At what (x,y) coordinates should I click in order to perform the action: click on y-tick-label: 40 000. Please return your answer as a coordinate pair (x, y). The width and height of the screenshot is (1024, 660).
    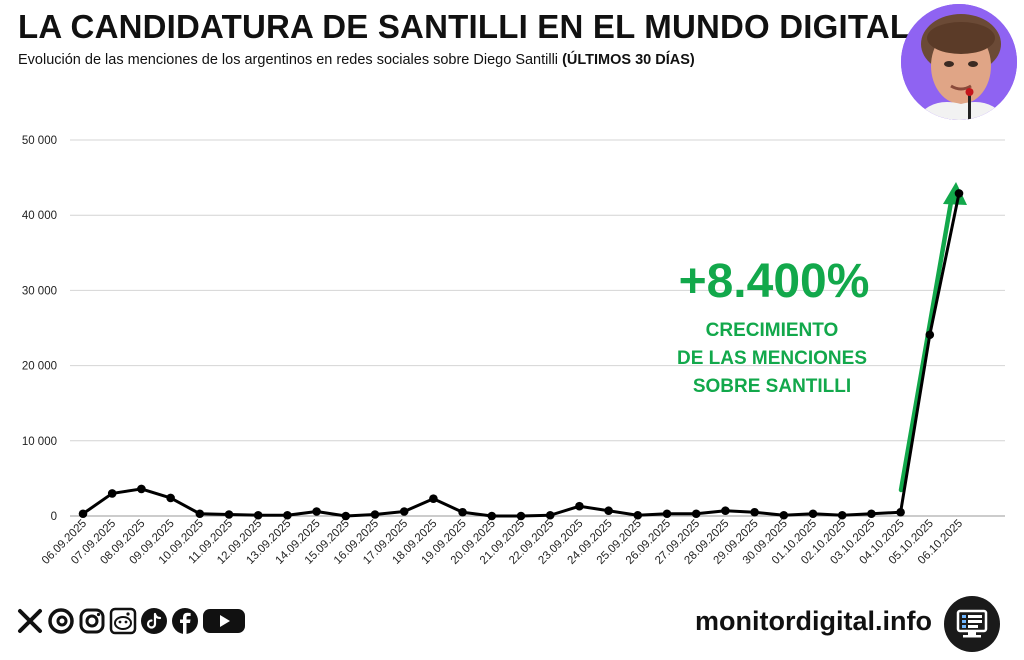
    Looking at the image, I should click on (39, 216).